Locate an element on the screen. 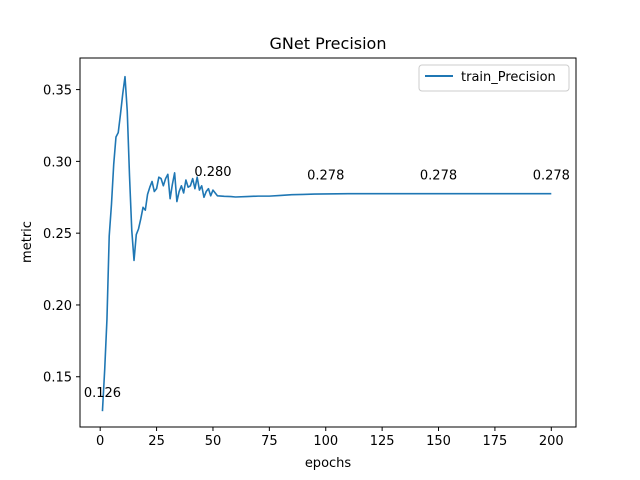  chart-title: GNet Precision is located at coordinates (328, 43).